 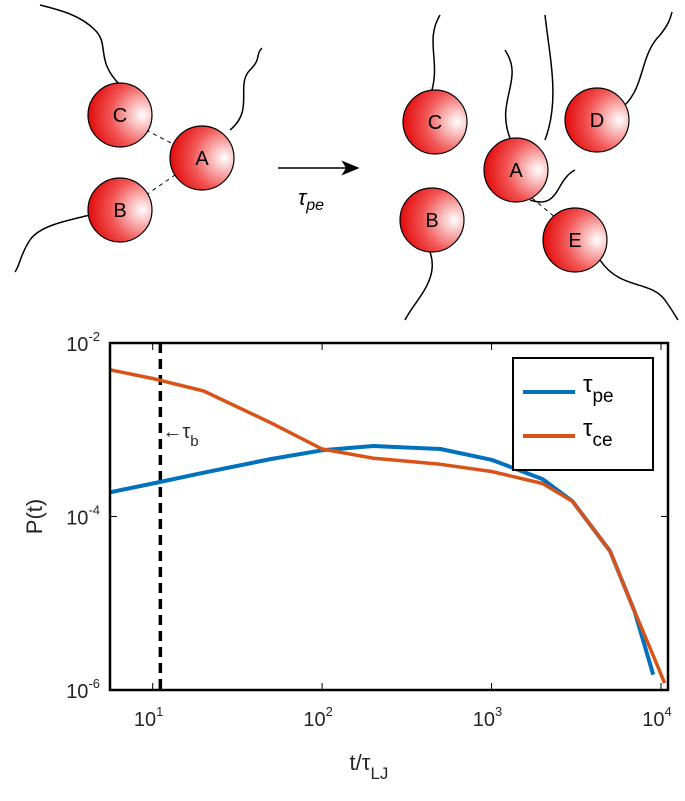 What do you see at coordinates (159, 711) in the screenshot?
I see `tick-exponent: 1` at bounding box center [159, 711].